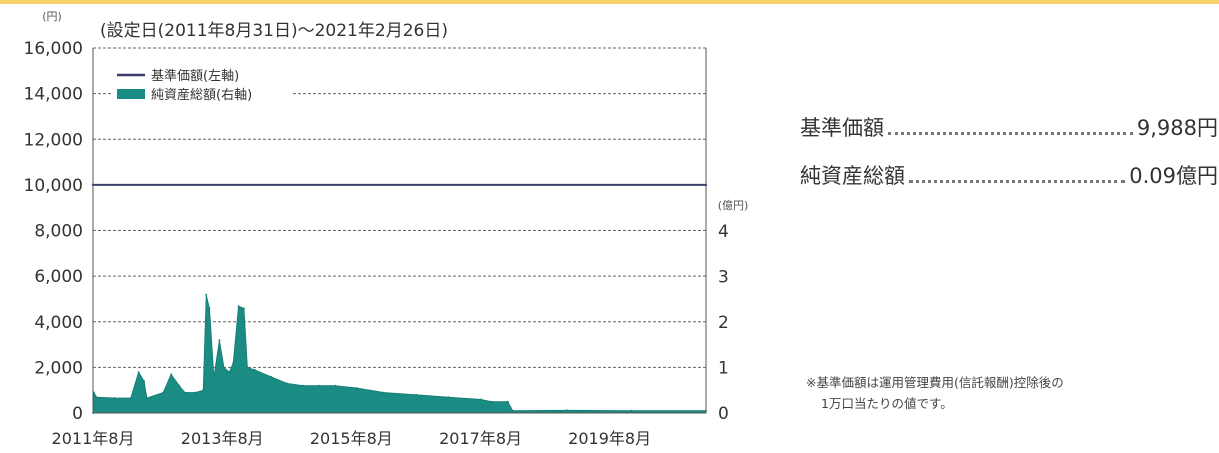 This screenshot has height=453, width=1219. I want to click on left-tick-label: 6,000, so click(58, 277).